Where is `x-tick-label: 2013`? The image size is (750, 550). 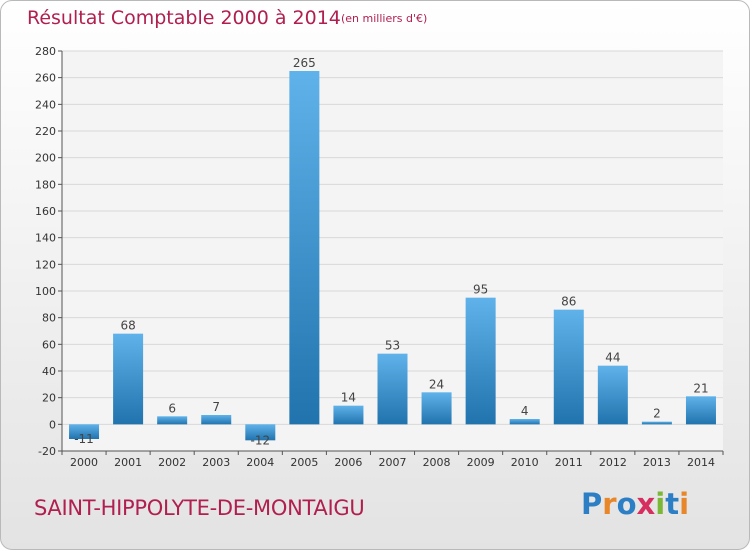 x-tick-label: 2013 is located at coordinates (657, 462).